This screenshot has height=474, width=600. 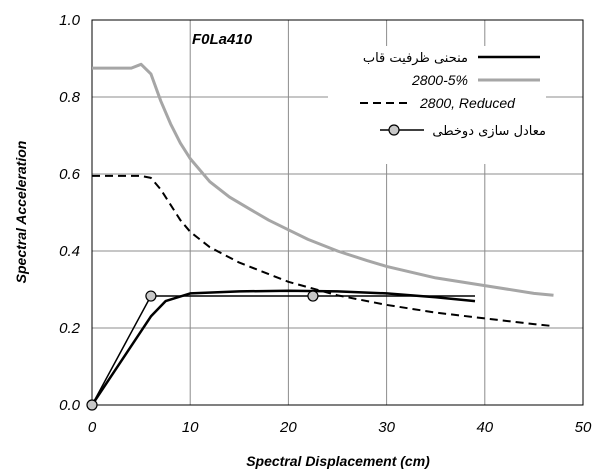 What do you see at coordinates (70, 97) in the screenshot?
I see `y-tick-label: 0.8` at bounding box center [70, 97].